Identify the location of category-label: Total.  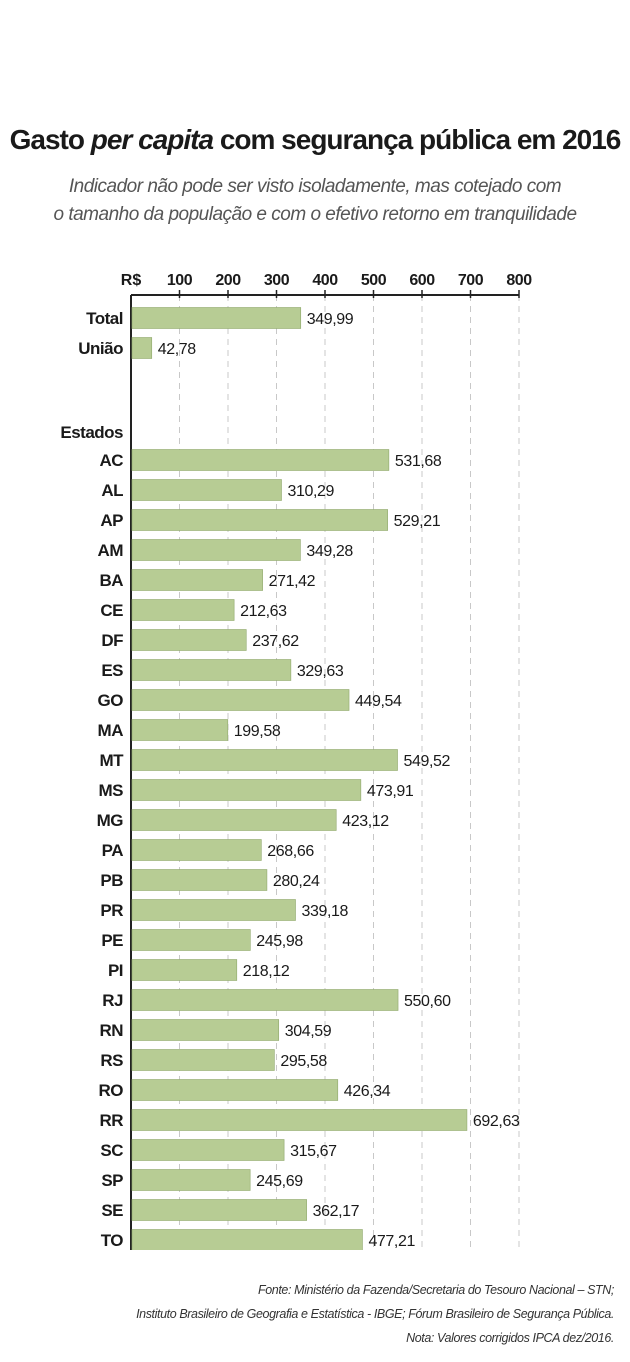
(104, 318).